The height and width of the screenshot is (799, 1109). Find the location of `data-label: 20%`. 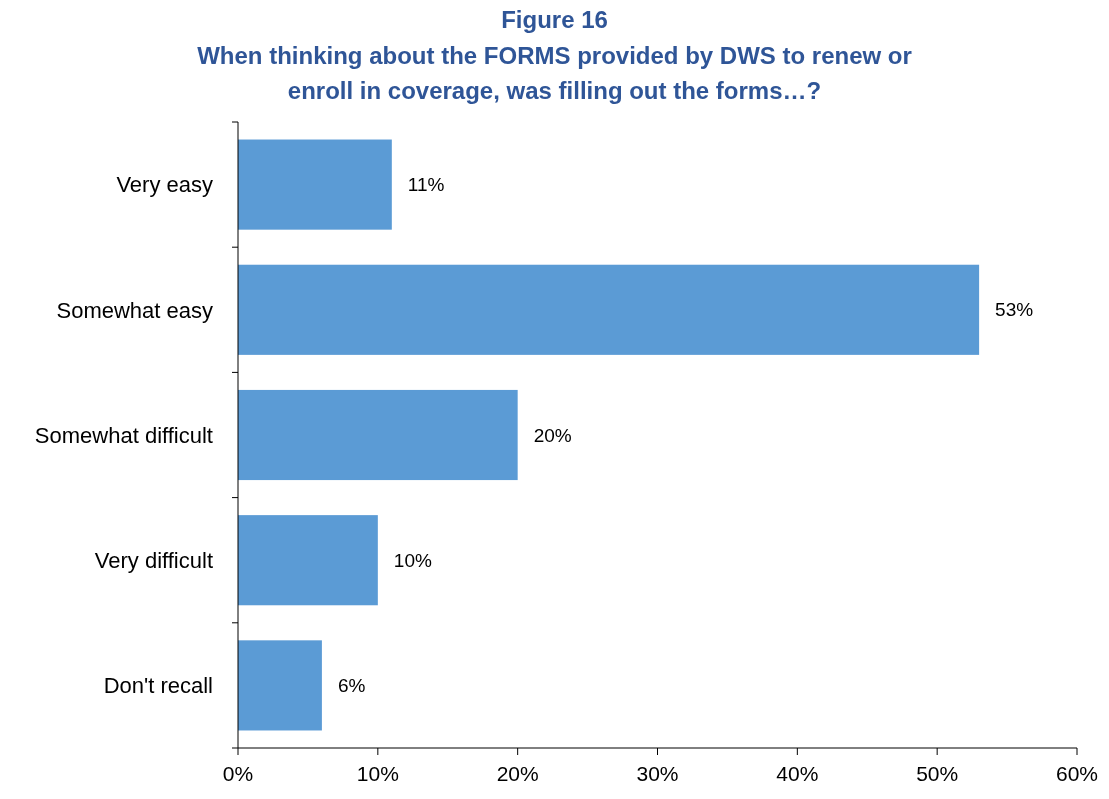

data-label: 20% is located at coordinates (552, 435).